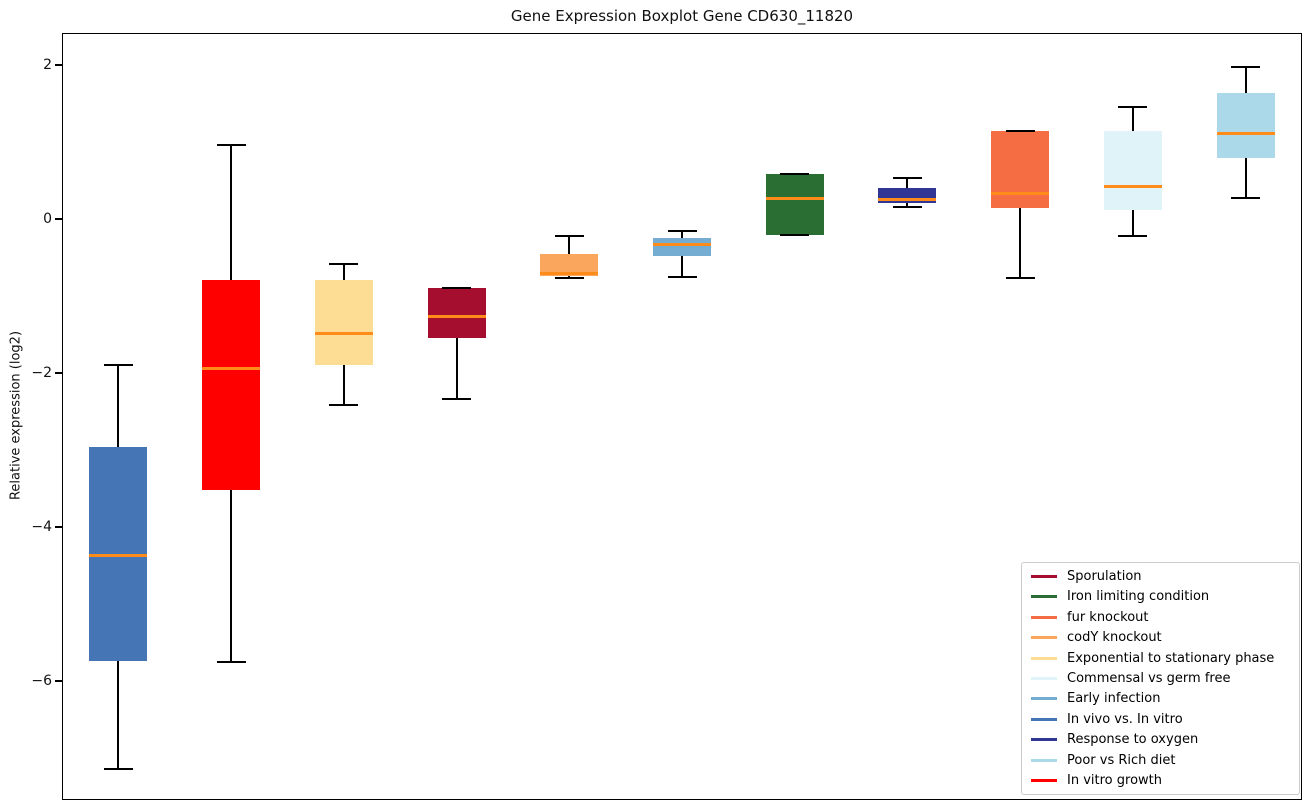  What do you see at coordinates (1114, 699) in the screenshot?
I see `legend-label: Early infection` at bounding box center [1114, 699].